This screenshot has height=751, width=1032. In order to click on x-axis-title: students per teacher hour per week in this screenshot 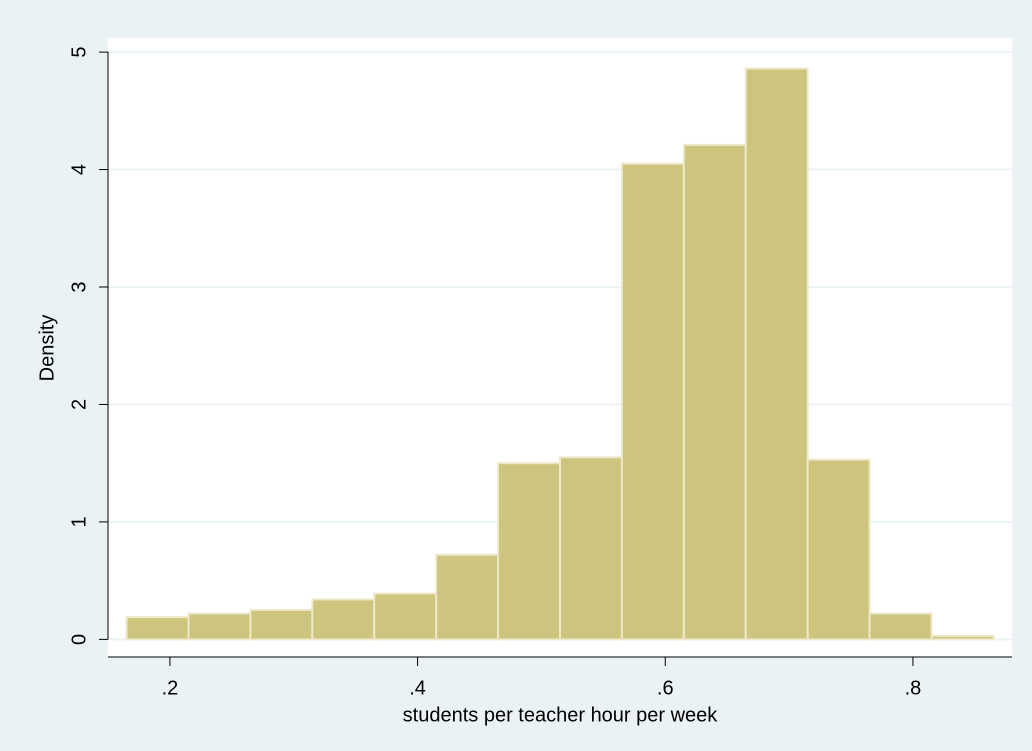, I will do `click(561, 715)`.